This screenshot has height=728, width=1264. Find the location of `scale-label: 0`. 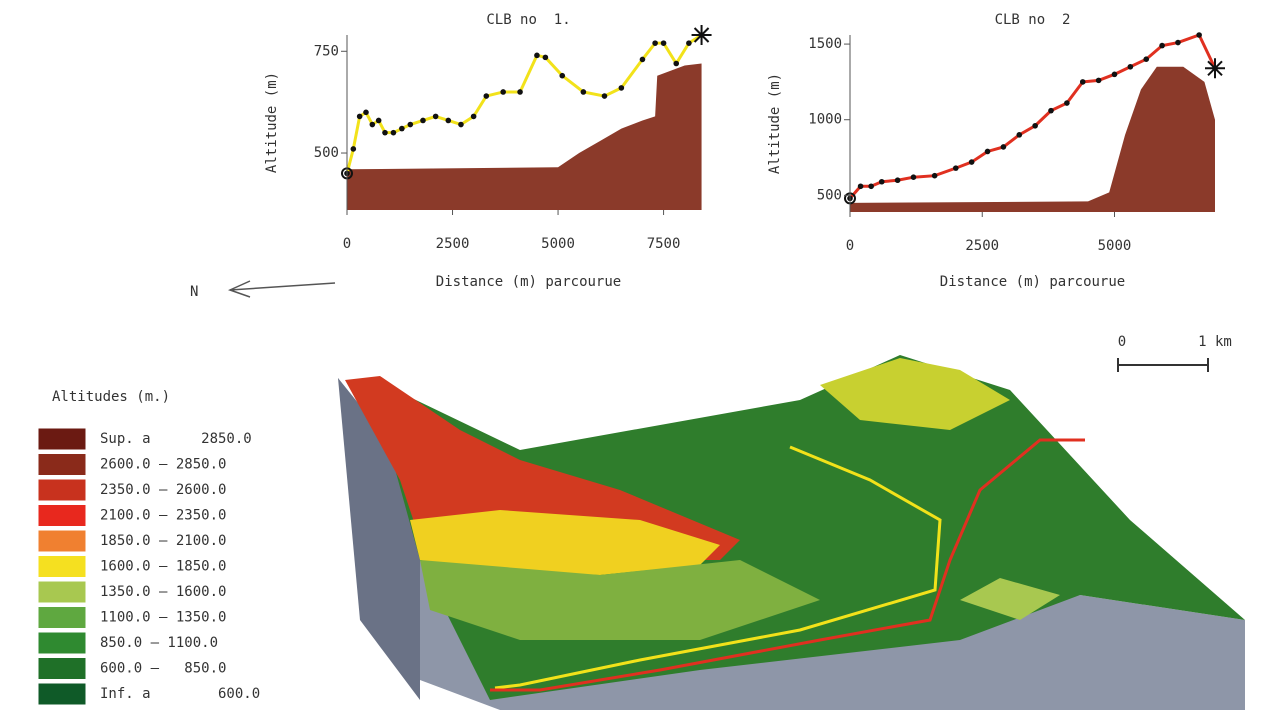

scale-label: 0 is located at coordinates (1122, 342).